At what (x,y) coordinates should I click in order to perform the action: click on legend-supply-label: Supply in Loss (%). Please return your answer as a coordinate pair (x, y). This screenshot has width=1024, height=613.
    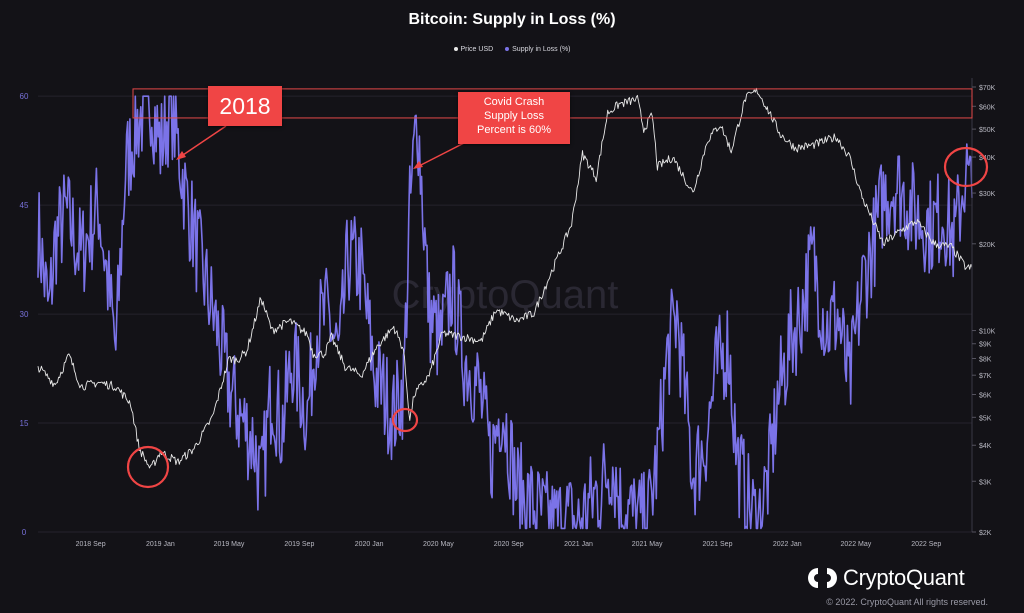
    Looking at the image, I should click on (541, 49).